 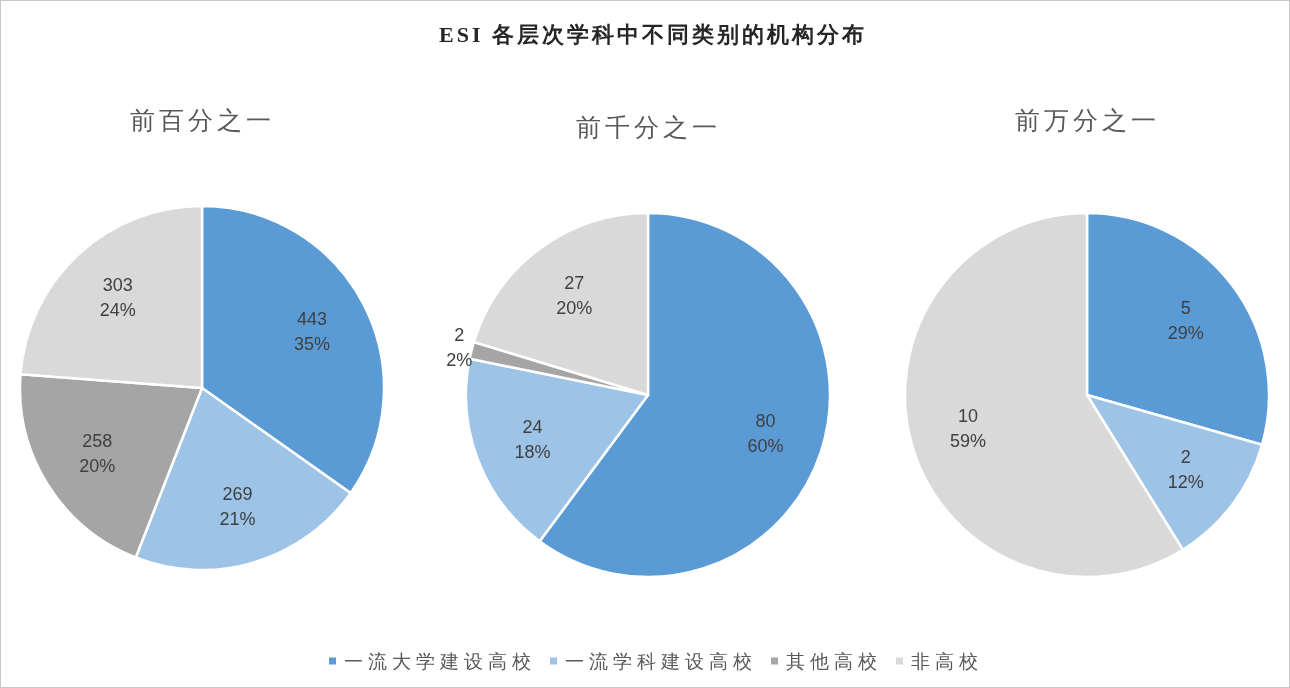 What do you see at coordinates (661, 661) in the screenshot?
I see `legend-label: 一流学科建设高校` at bounding box center [661, 661].